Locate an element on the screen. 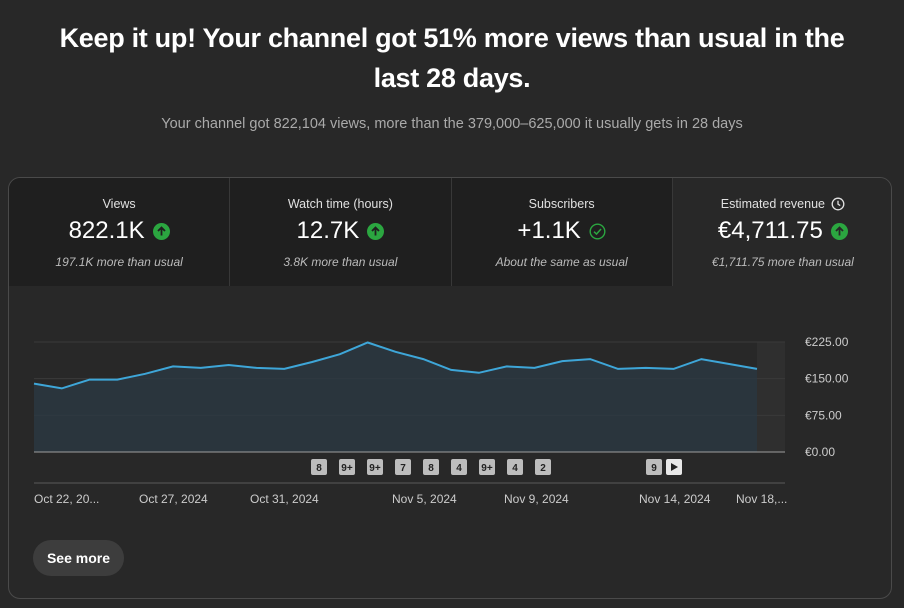 This screenshot has width=904, height=608. event-marker-label: 7 is located at coordinates (403, 468).